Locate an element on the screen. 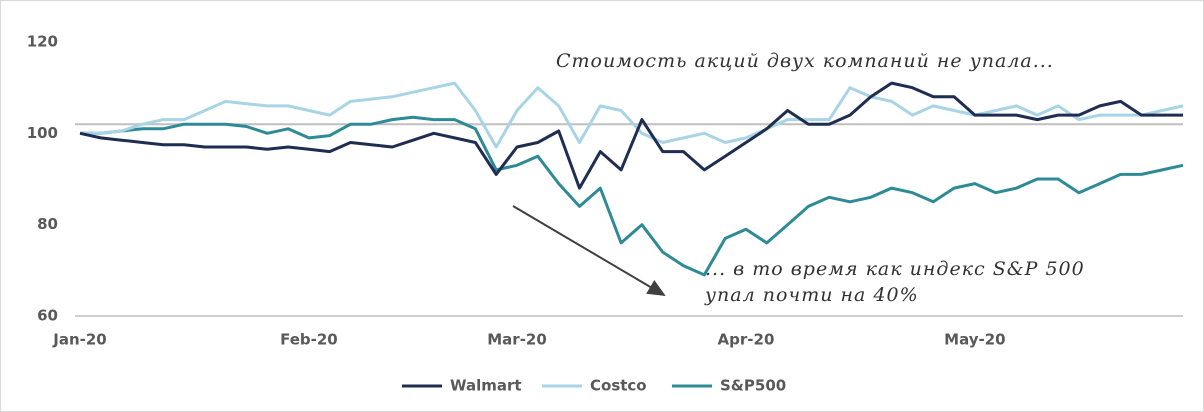 The image size is (1204, 412). arrow is located at coordinates (589, 251).